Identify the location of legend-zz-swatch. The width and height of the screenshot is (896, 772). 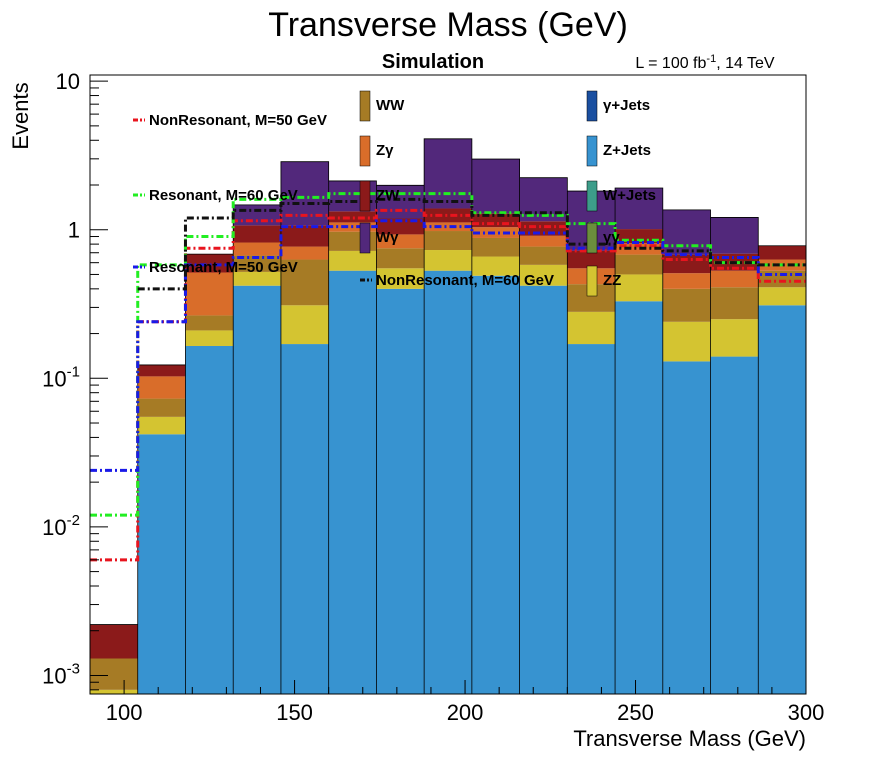
(592, 281).